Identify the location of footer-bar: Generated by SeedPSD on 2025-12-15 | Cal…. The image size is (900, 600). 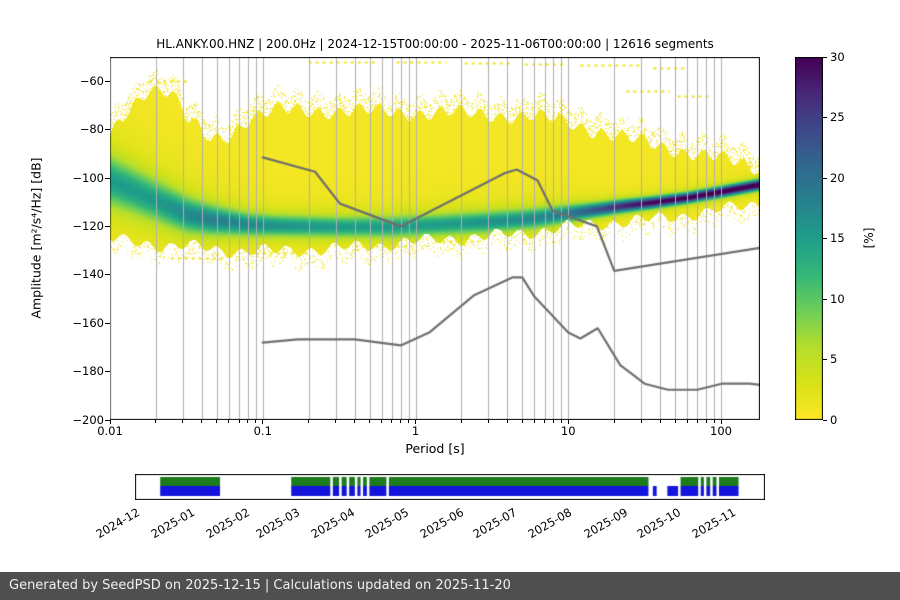
(450, 586).